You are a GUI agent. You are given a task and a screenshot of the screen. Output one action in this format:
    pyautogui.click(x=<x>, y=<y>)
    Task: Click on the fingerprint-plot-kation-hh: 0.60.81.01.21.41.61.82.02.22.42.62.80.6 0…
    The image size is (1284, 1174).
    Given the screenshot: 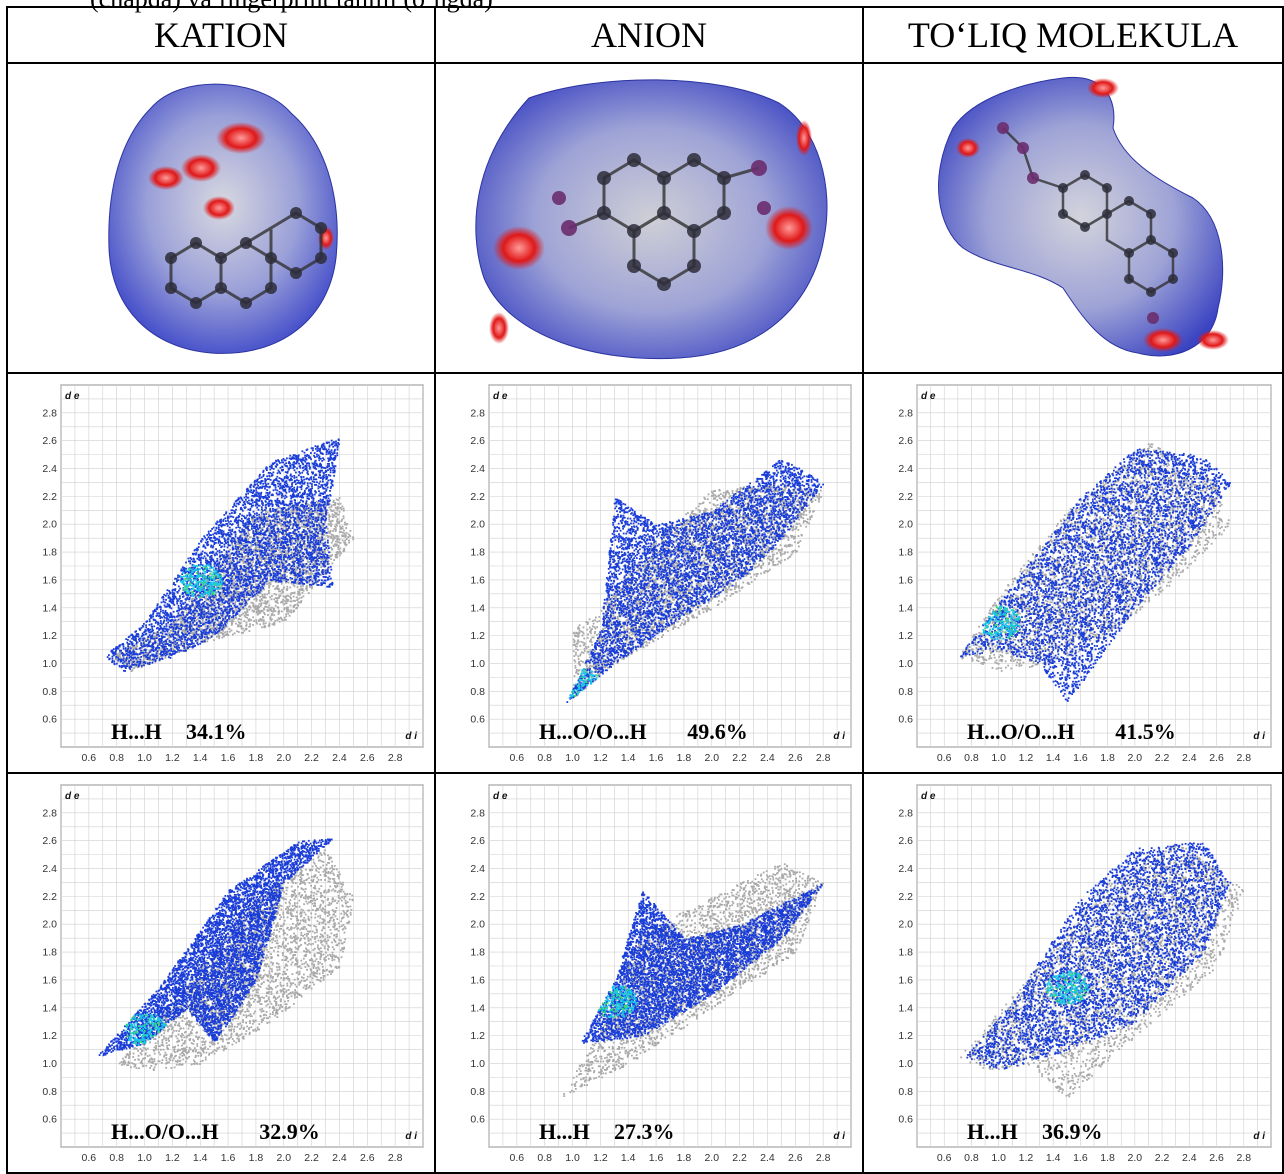 What is the action you would take?
    pyautogui.click(x=221, y=573)
    